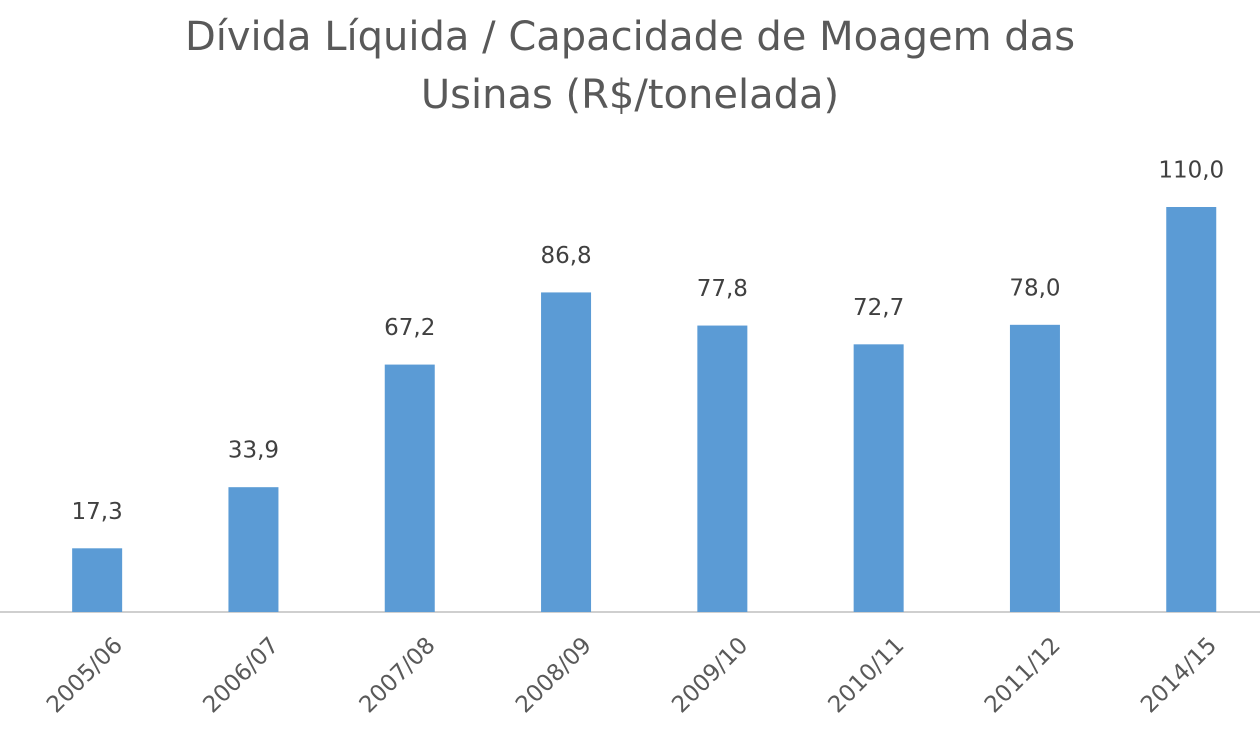 The height and width of the screenshot is (737, 1260). What do you see at coordinates (878, 308) in the screenshot?
I see `data-label: 72,7` at bounding box center [878, 308].